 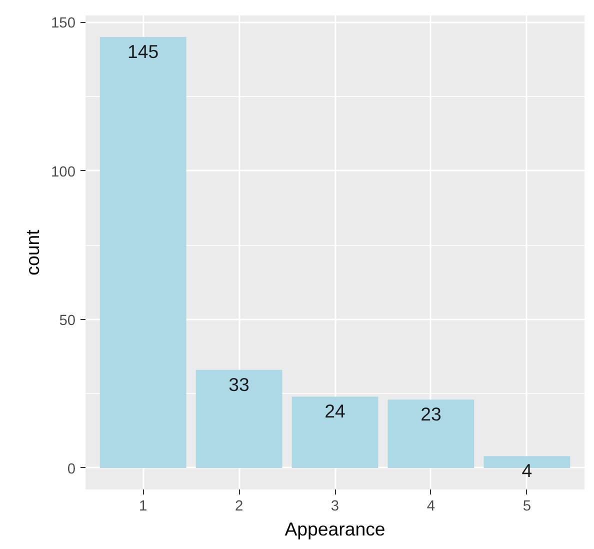 I want to click on data-label: 23, so click(x=431, y=414).